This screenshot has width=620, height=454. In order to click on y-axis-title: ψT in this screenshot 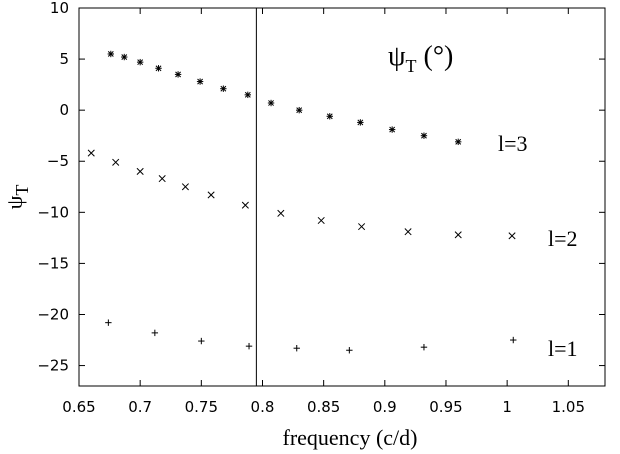, I will do `click(17, 197)`.